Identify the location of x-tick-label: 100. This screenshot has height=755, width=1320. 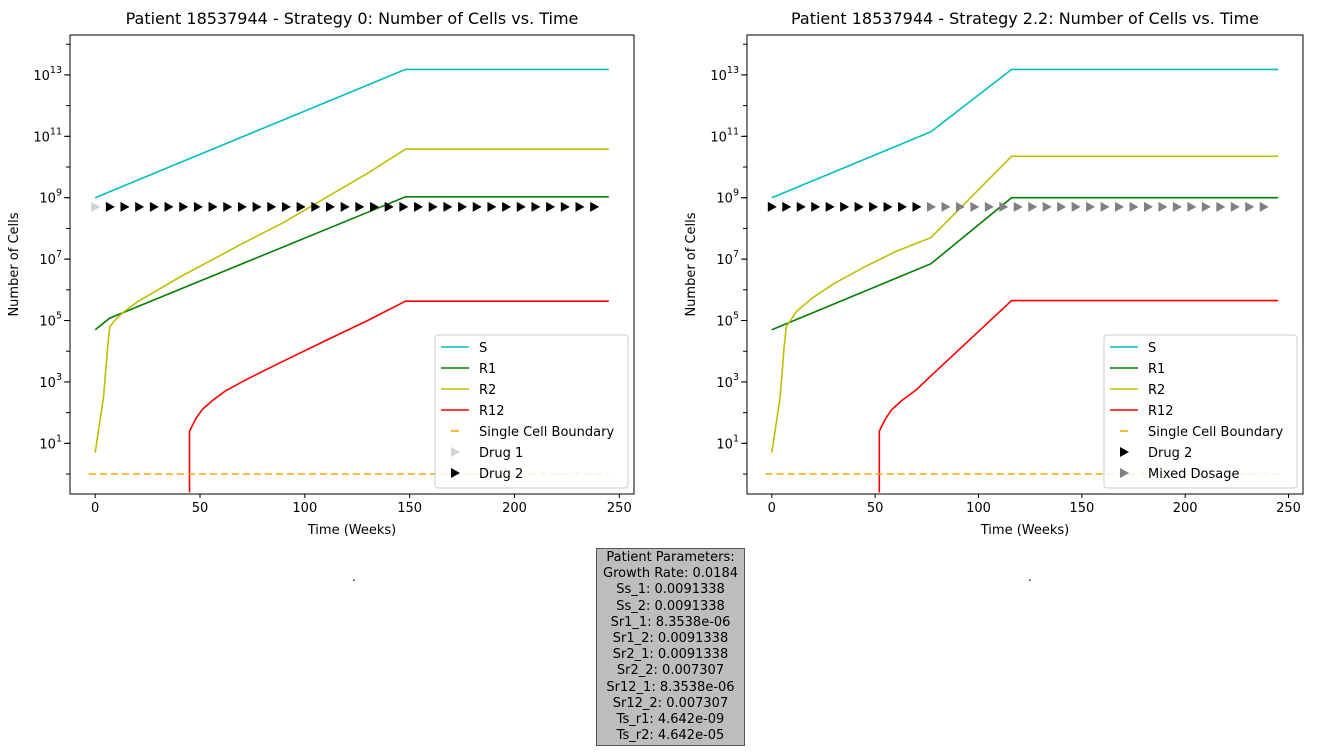
(304, 508).